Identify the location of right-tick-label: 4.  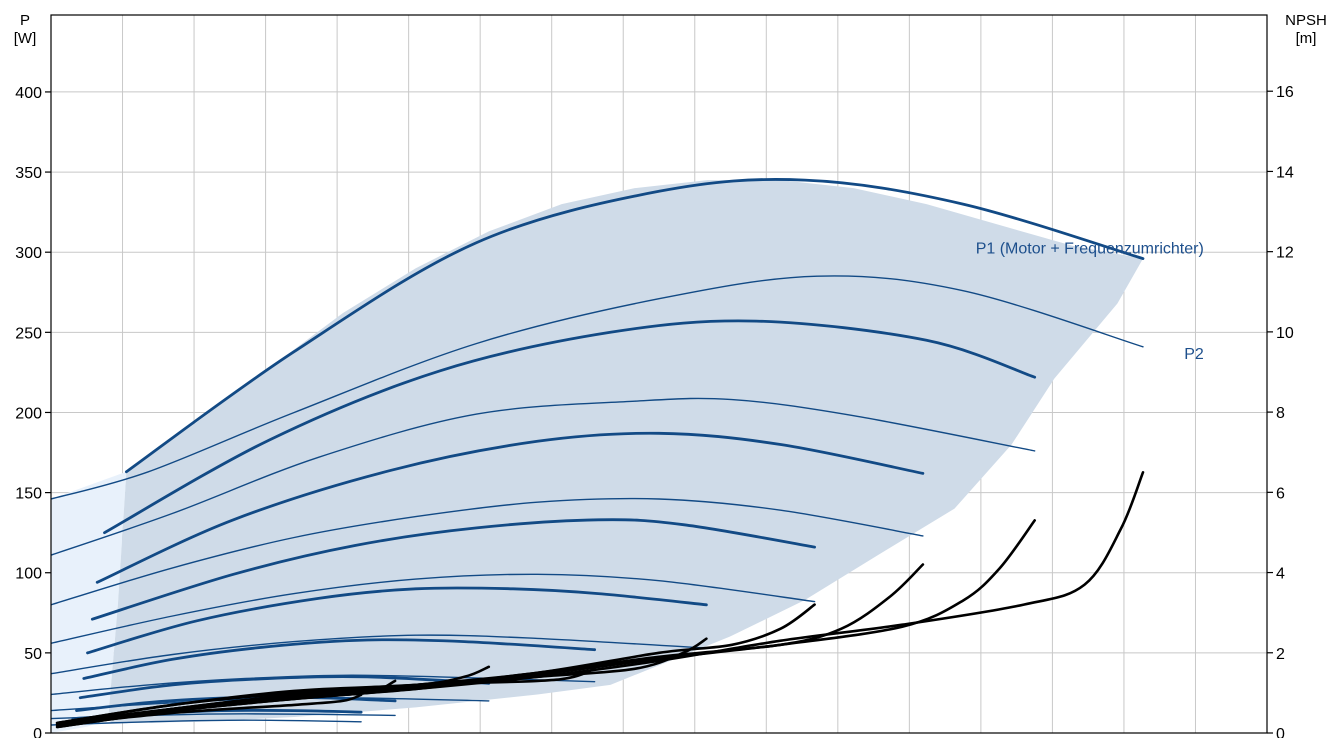
(1280, 574).